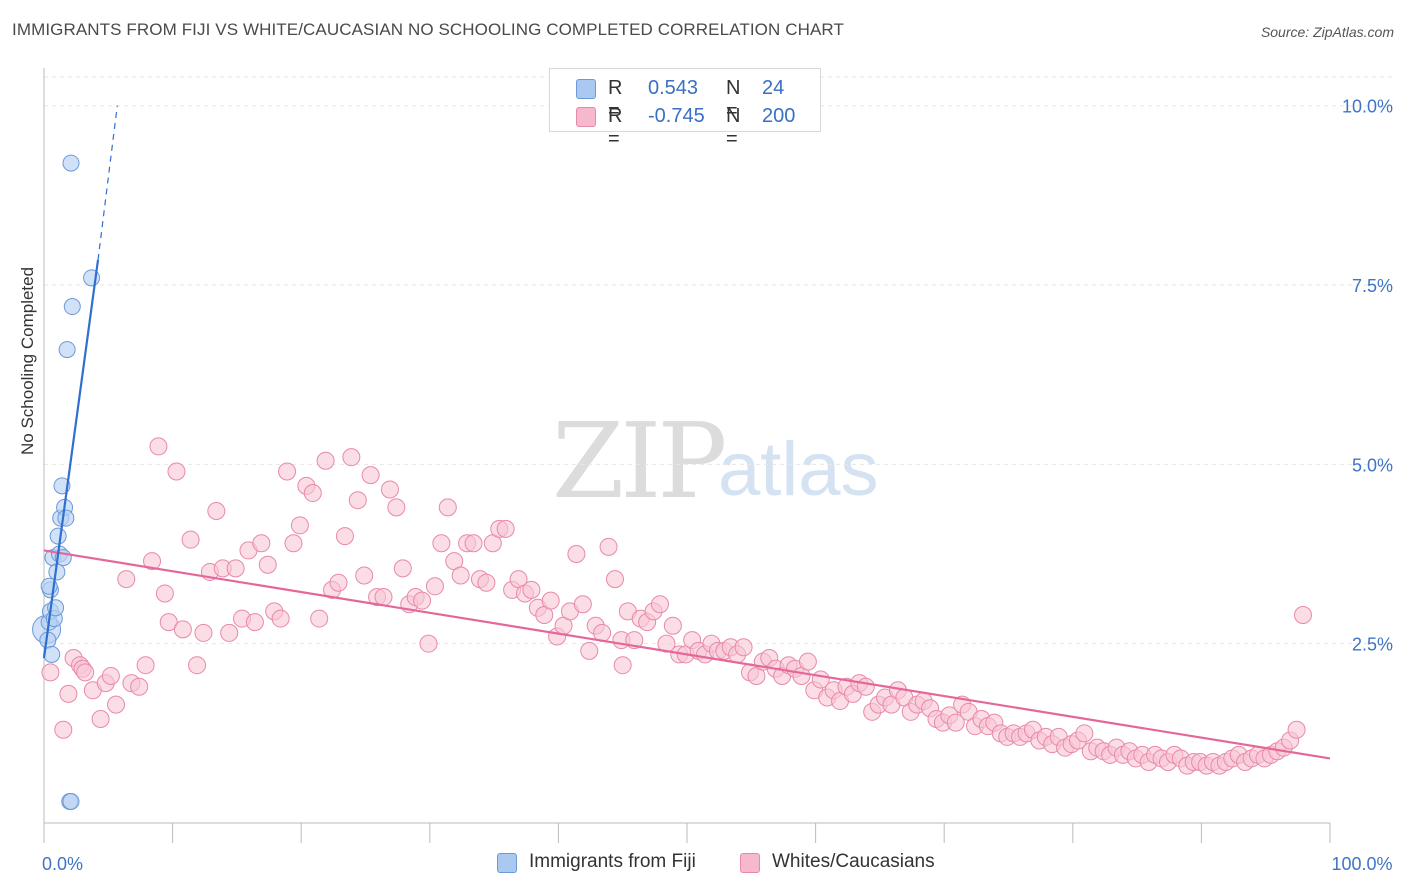 The image size is (1406, 892). I want to click on fiji-trend-line, so click(71, 459).